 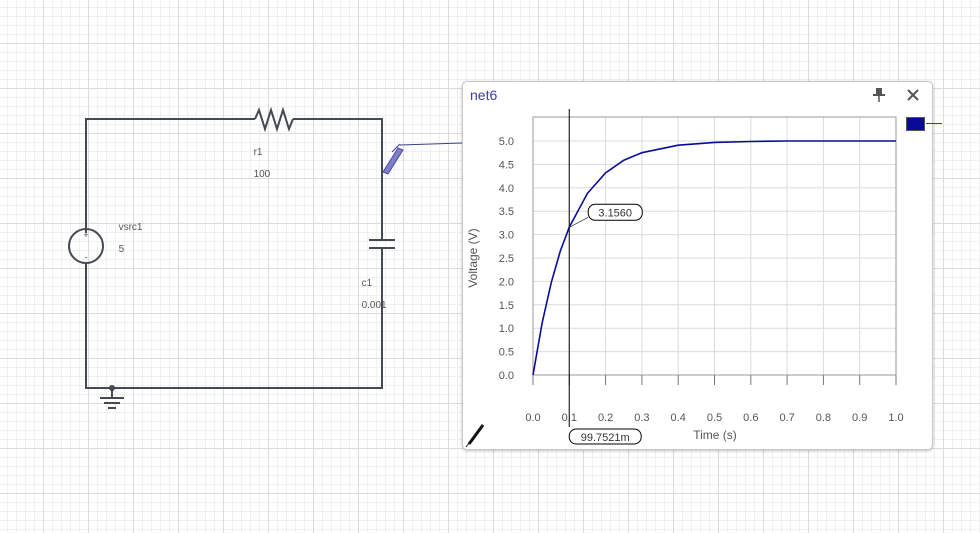 I want to click on y-tick-label: 2.0, so click(x=506, y=282).